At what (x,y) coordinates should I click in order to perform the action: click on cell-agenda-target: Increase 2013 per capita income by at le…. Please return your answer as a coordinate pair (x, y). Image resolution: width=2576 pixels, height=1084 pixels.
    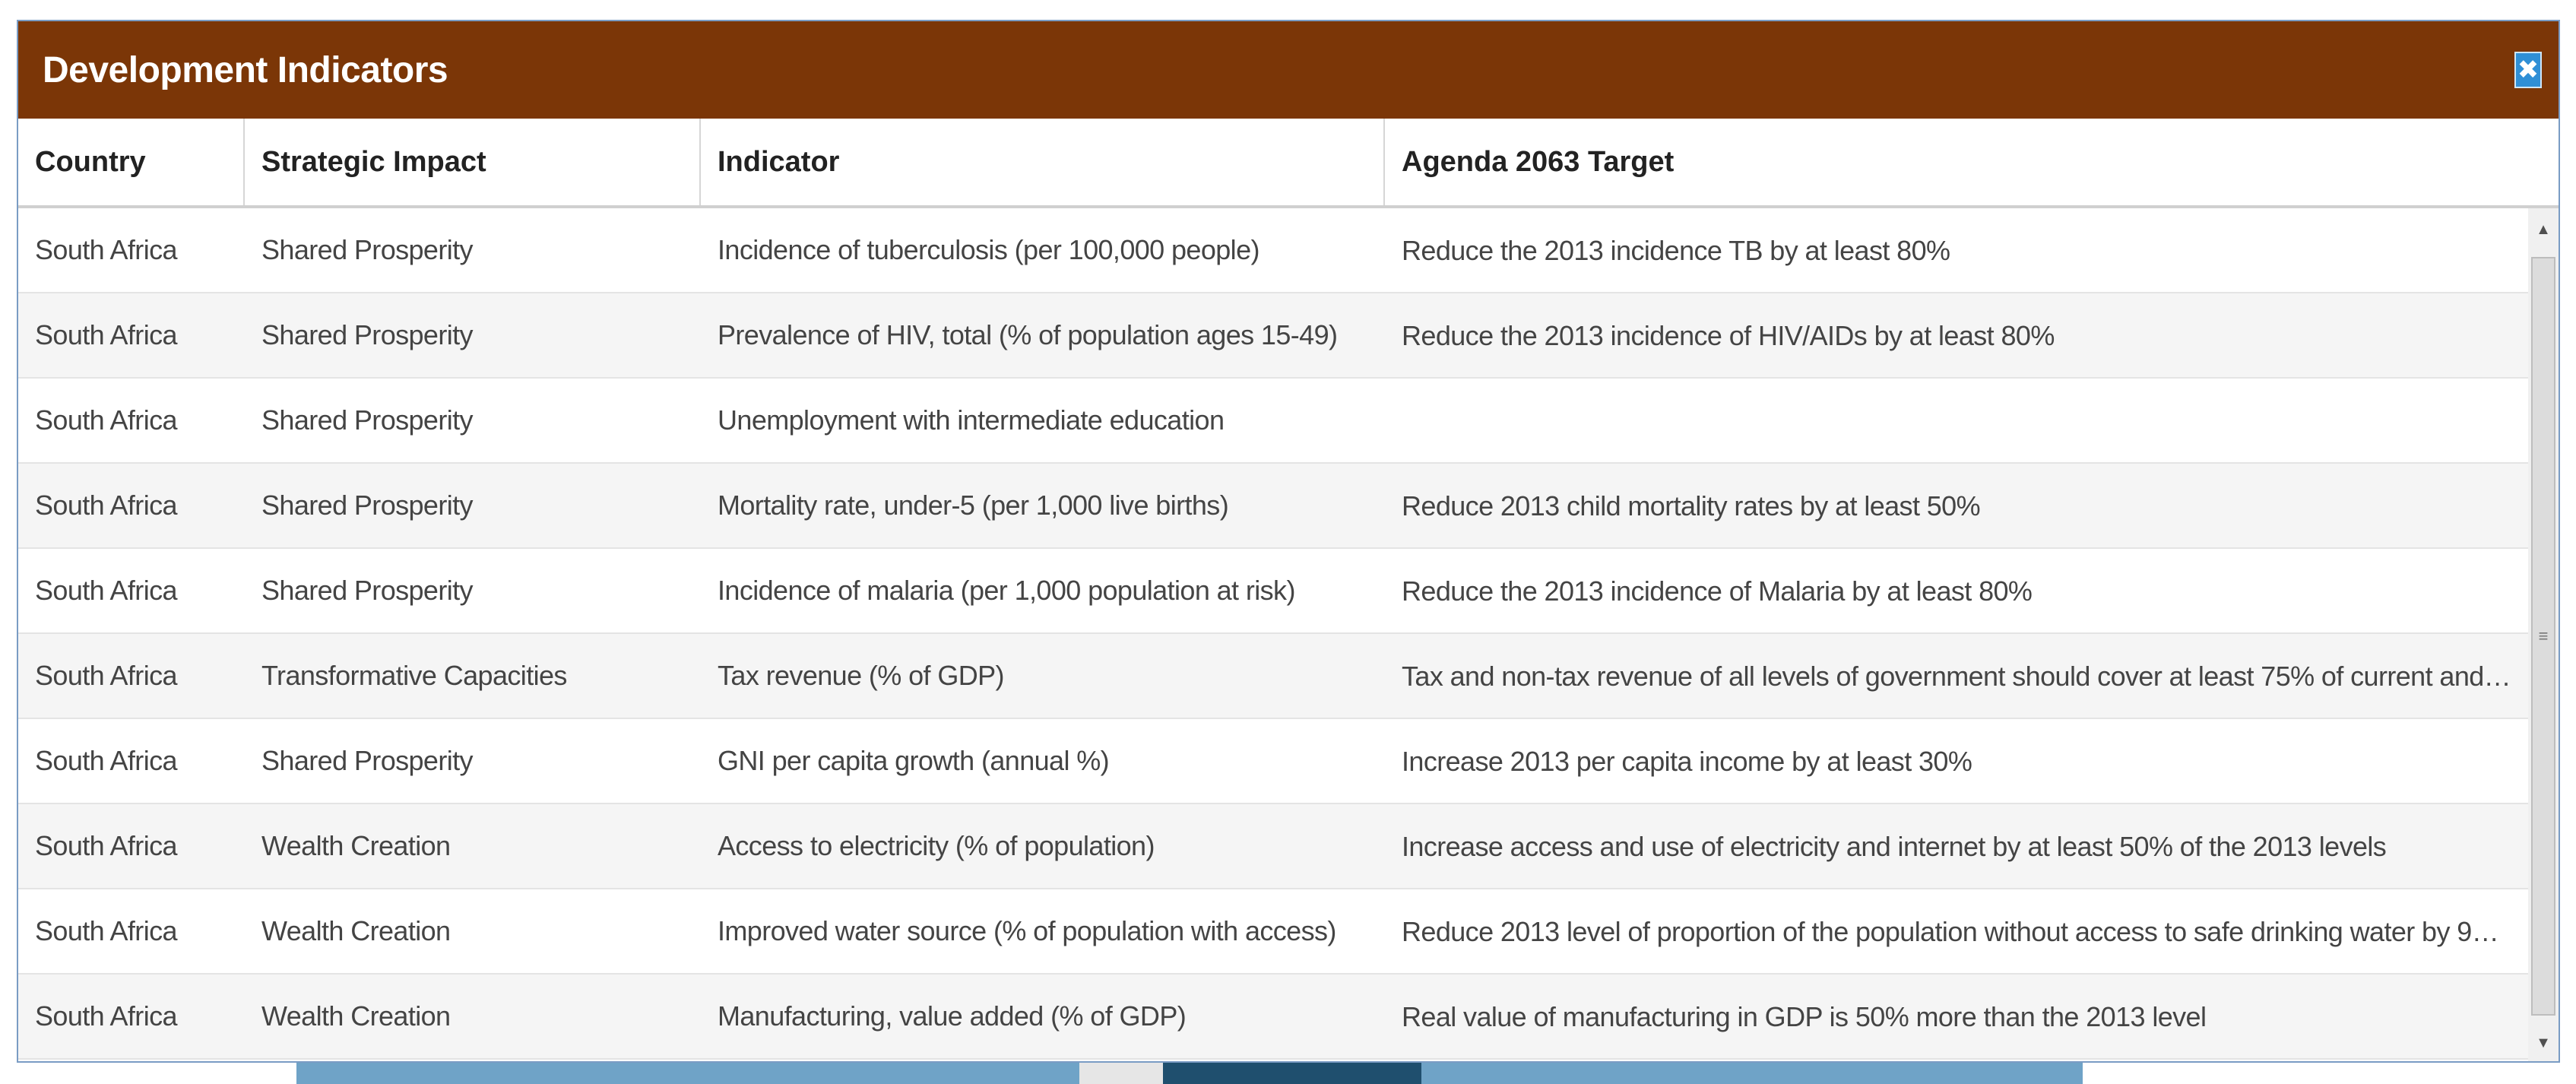
    Looking at the image, I should click on (1687, 762).